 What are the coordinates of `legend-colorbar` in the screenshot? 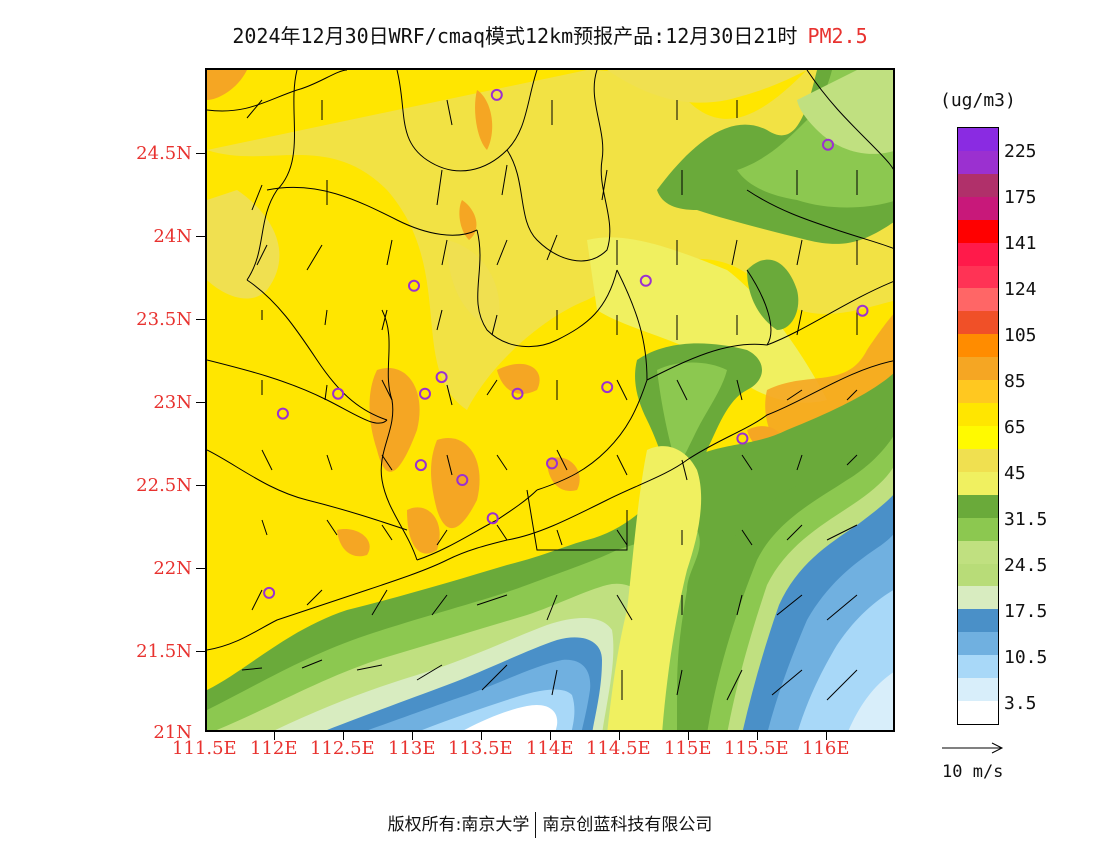 It's located at (978, 426).